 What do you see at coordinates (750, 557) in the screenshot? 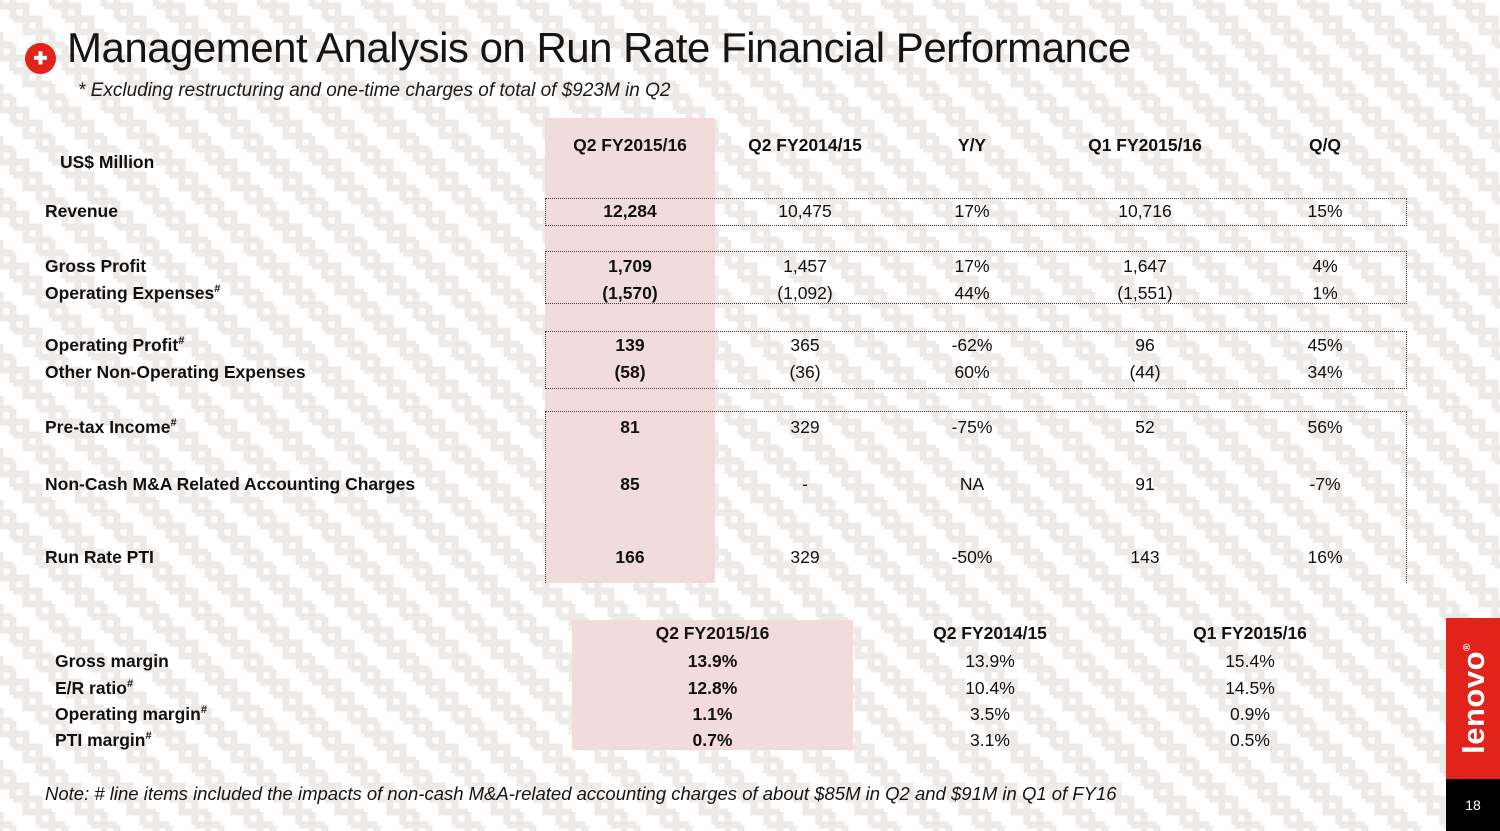
I see `table1-row-run-rate-pti: Run Rate PTI 166 329 -50% 143 16%` at bounding box center [750, 557].